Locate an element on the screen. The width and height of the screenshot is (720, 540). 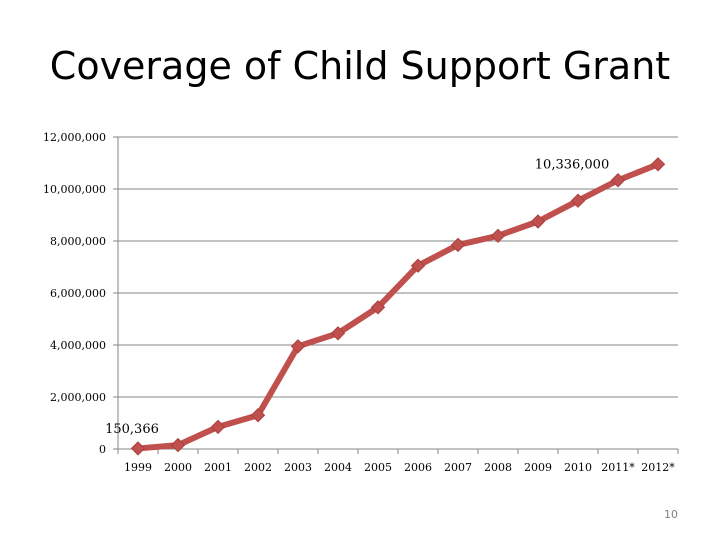
x-tick-label: 2008 is located at coordinates (498, 467).